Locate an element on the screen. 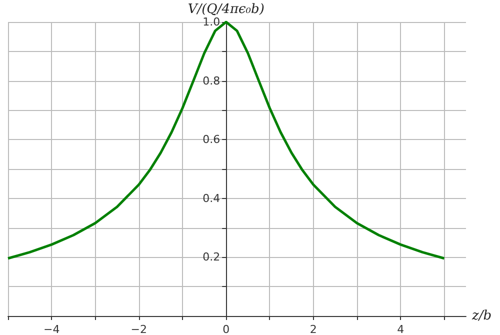  x-tick-label: 2 is located at coordinates (313, 329).